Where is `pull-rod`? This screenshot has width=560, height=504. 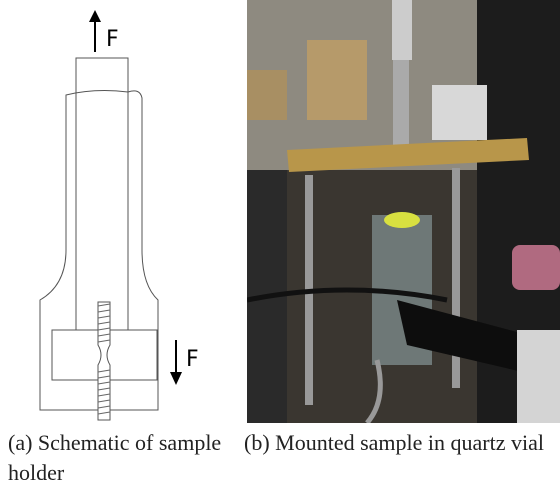 pull-rod is located at coordinates (102, 194).